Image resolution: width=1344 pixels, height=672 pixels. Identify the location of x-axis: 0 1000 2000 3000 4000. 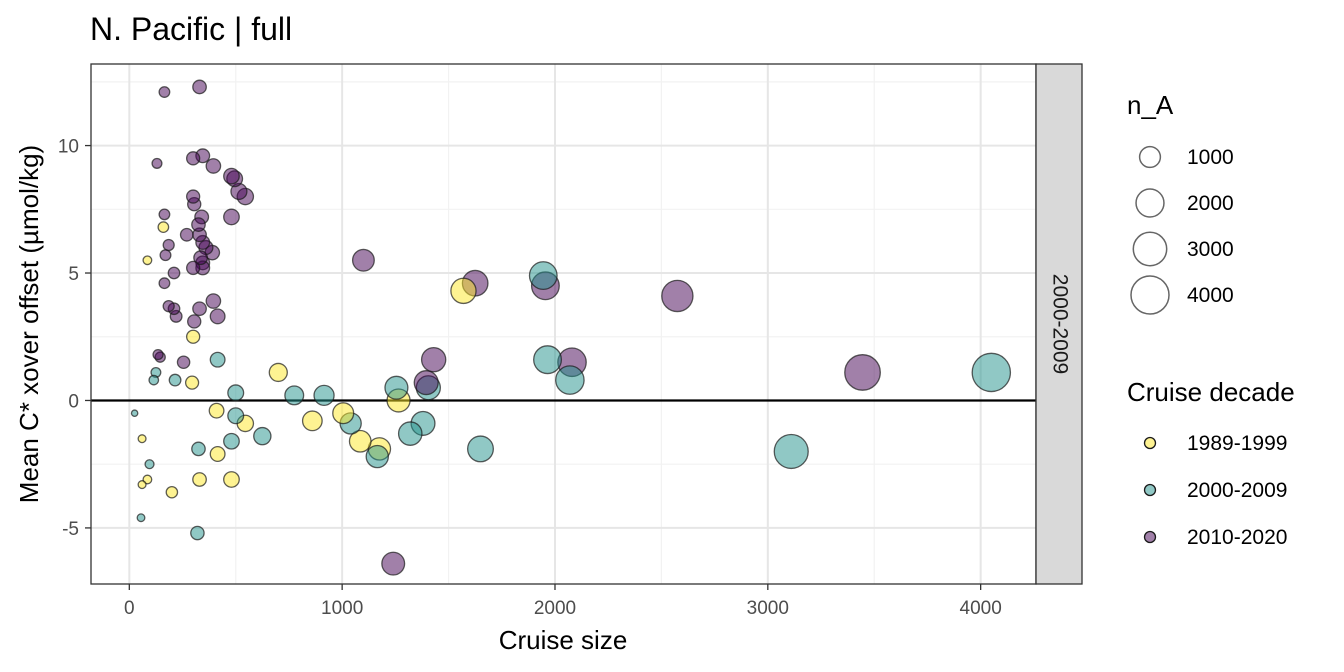
(563, 601).